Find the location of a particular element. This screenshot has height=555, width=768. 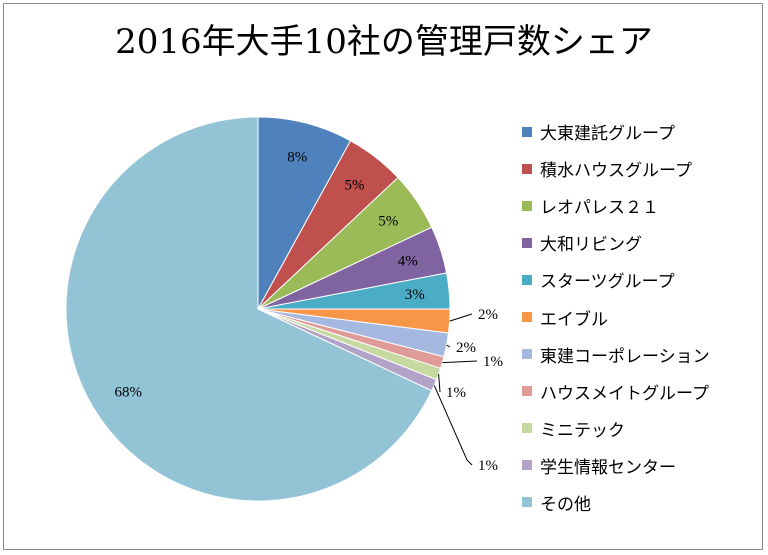

legend-item-1: 大東建託グループ is located at coordinates (616, 131).